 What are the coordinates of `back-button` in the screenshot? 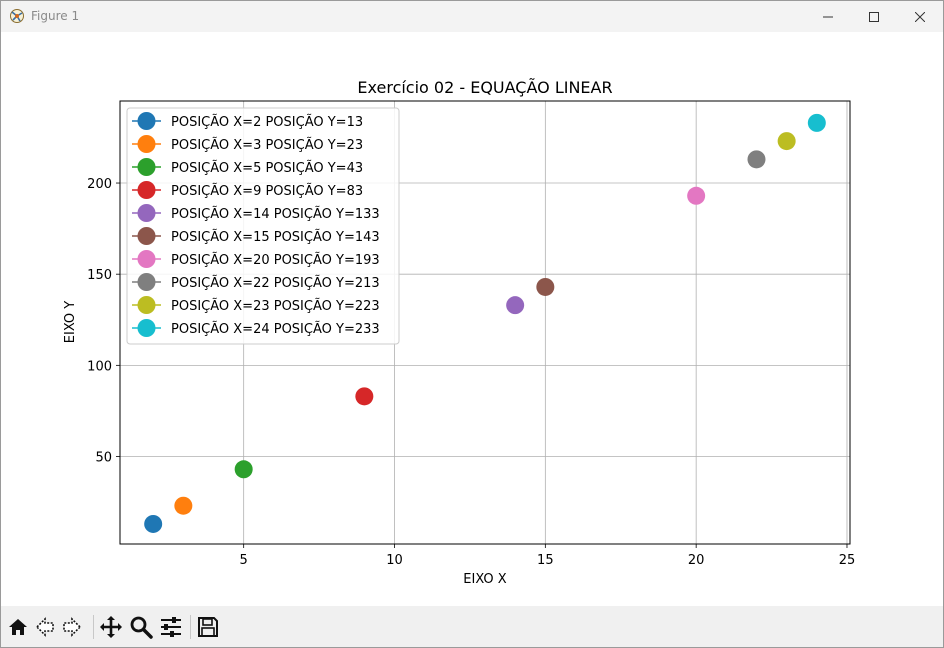 It's located at (45, 627).